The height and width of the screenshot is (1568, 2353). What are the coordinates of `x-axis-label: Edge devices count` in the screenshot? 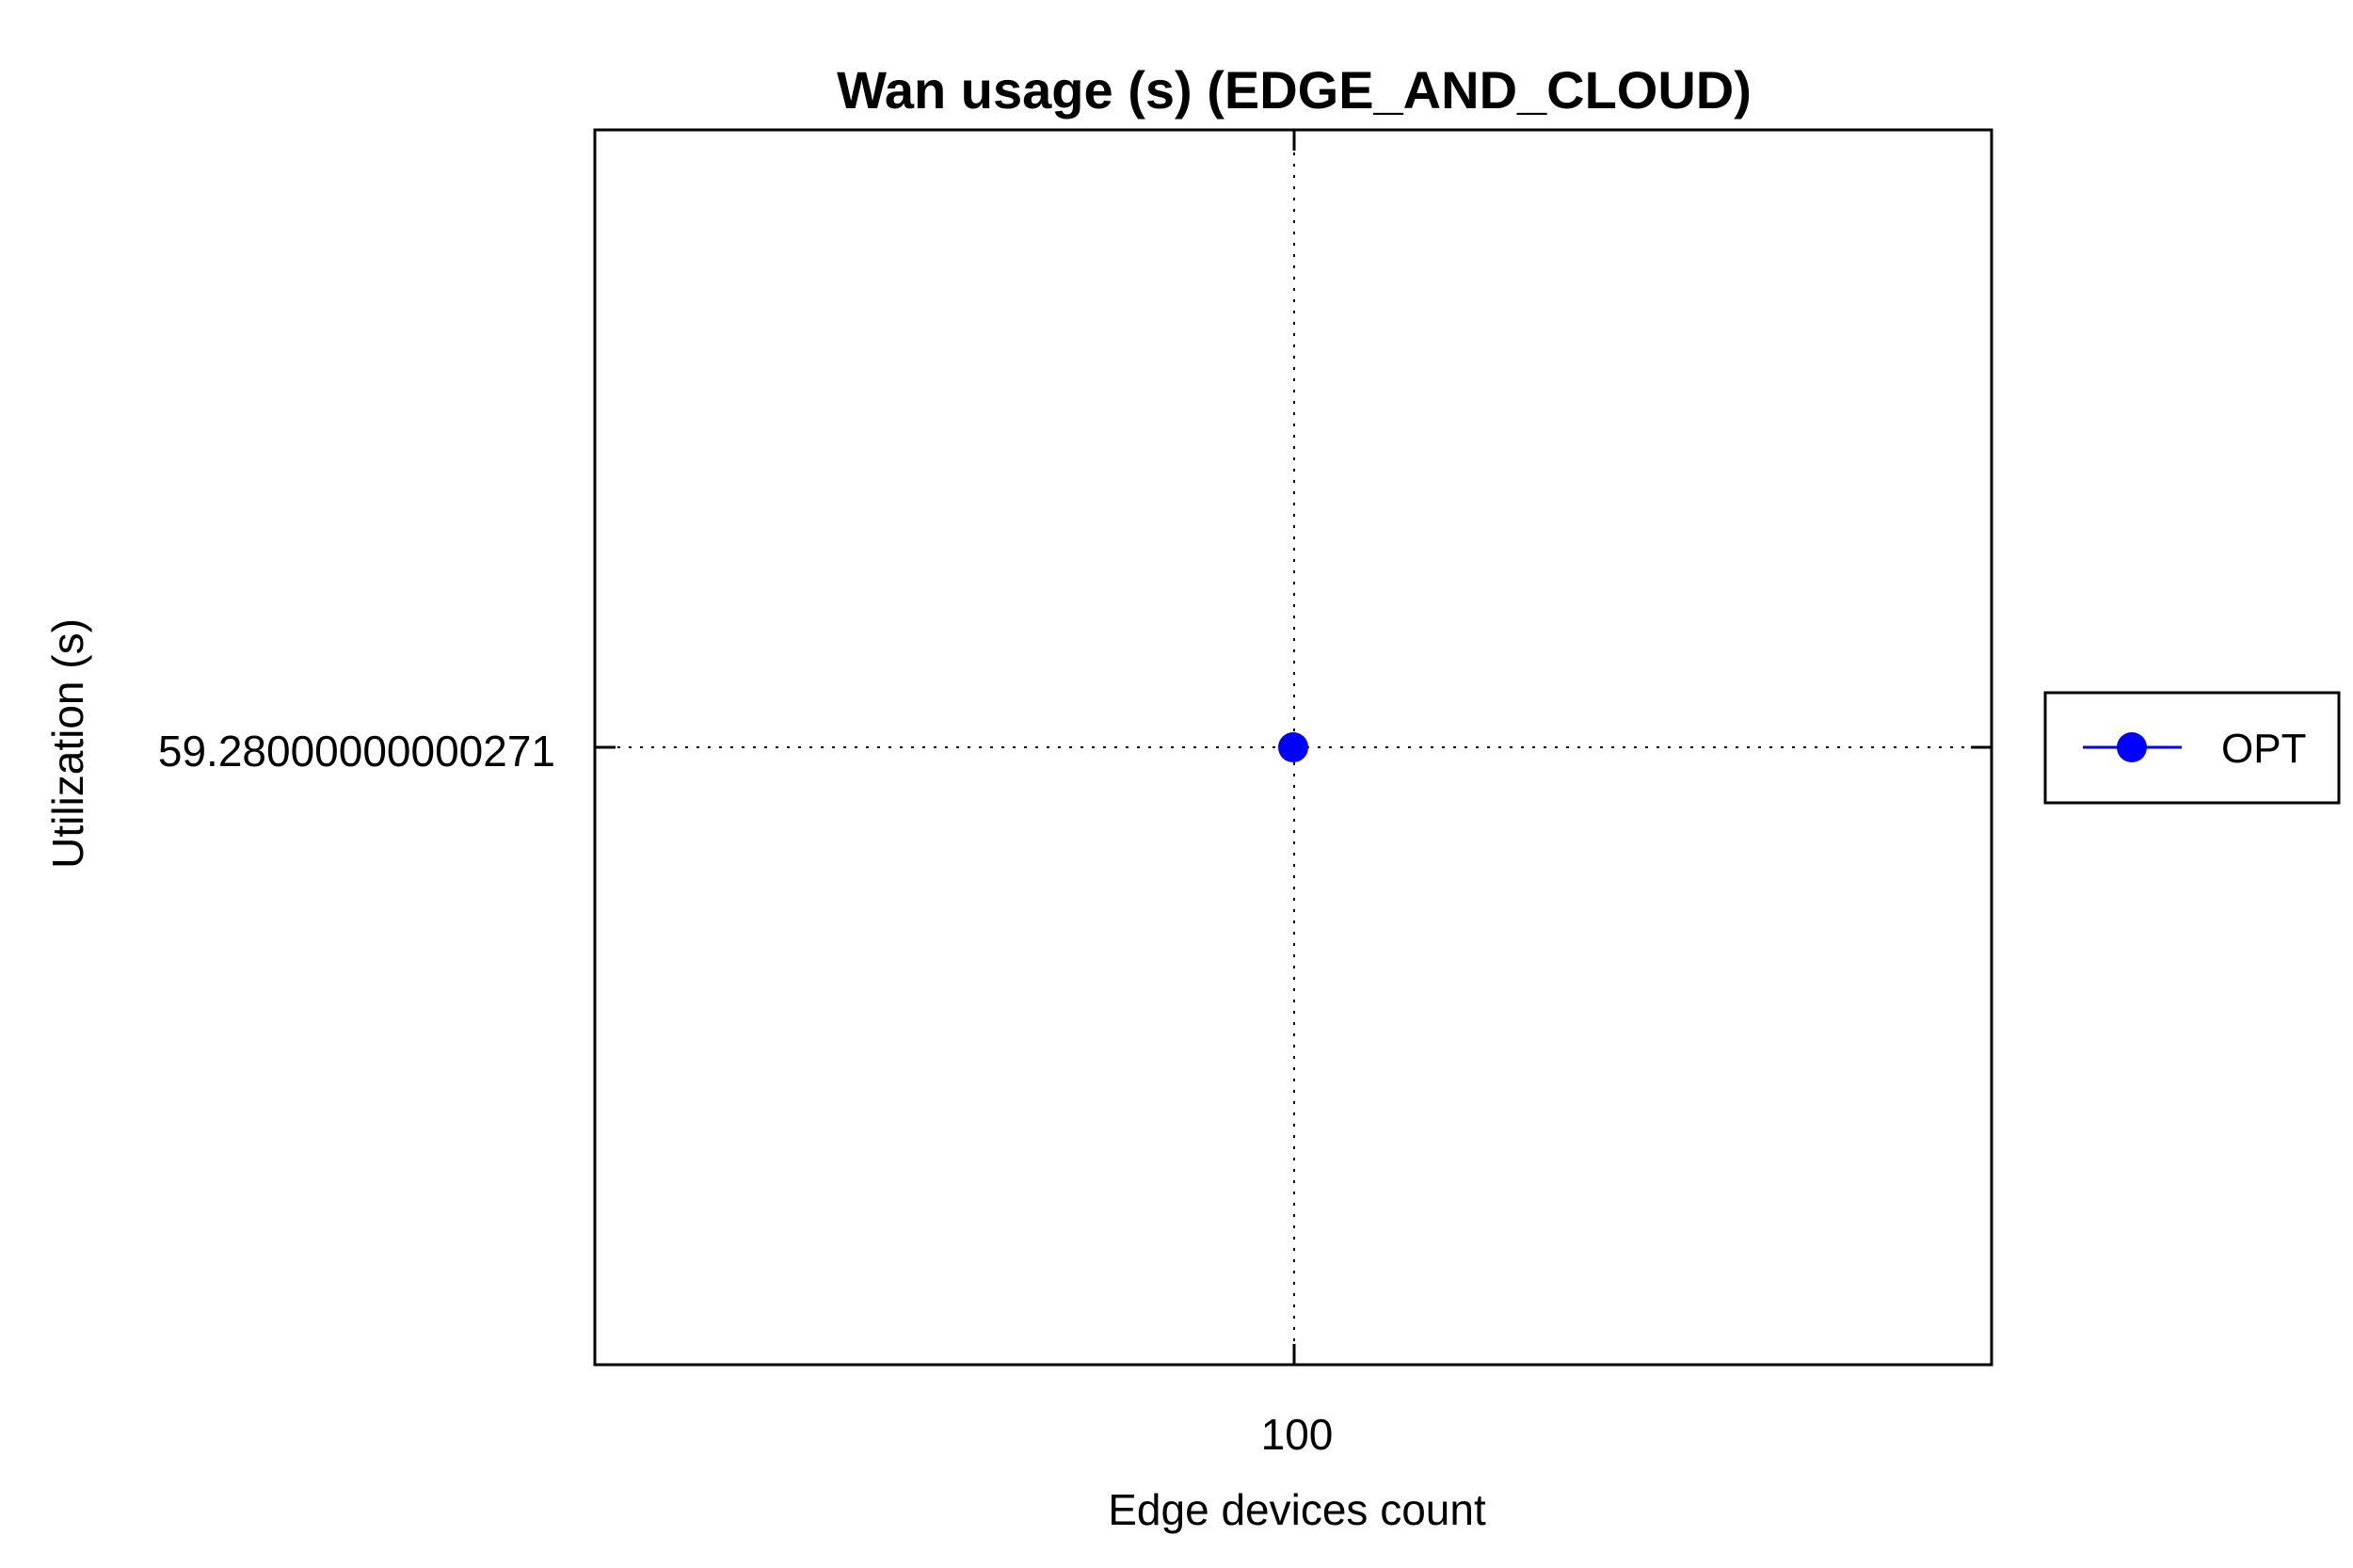 It's located at (1297, 1509).